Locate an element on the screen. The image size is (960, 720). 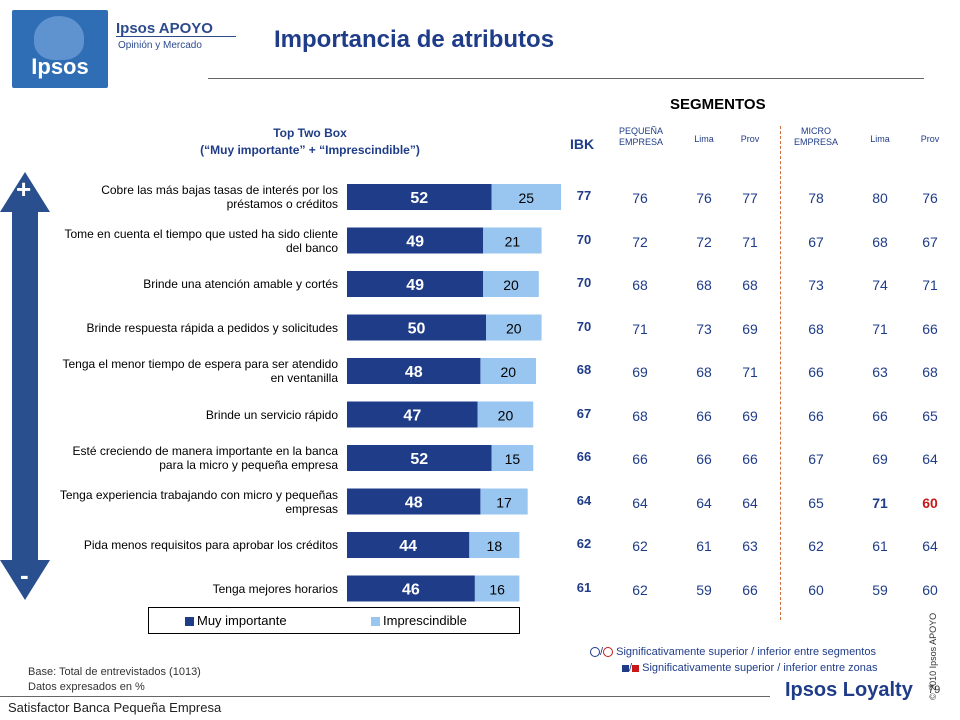
segment-value-pequena-lima: 59 is located at coordinates (704, 589).